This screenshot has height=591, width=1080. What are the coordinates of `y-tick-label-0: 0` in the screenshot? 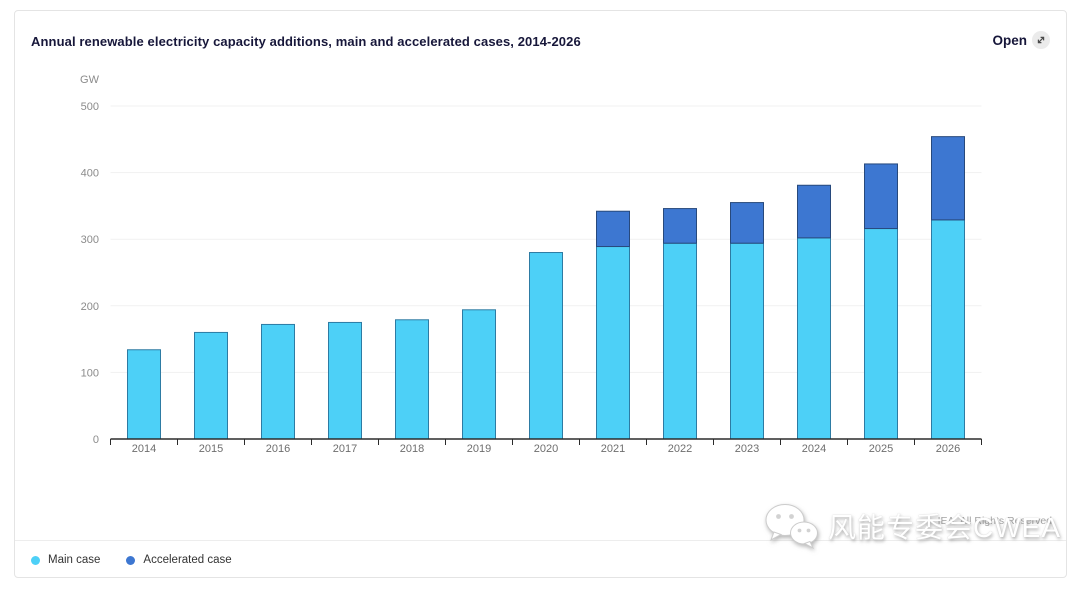 It's located at (96, 440).